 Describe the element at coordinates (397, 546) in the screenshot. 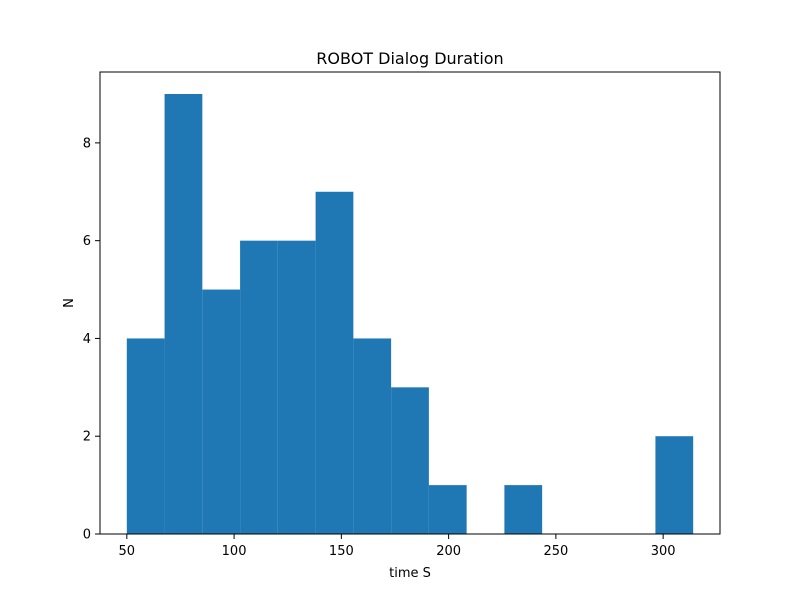

I see `x-axis-ticks: 50 100 150 200 250 300` at that location.